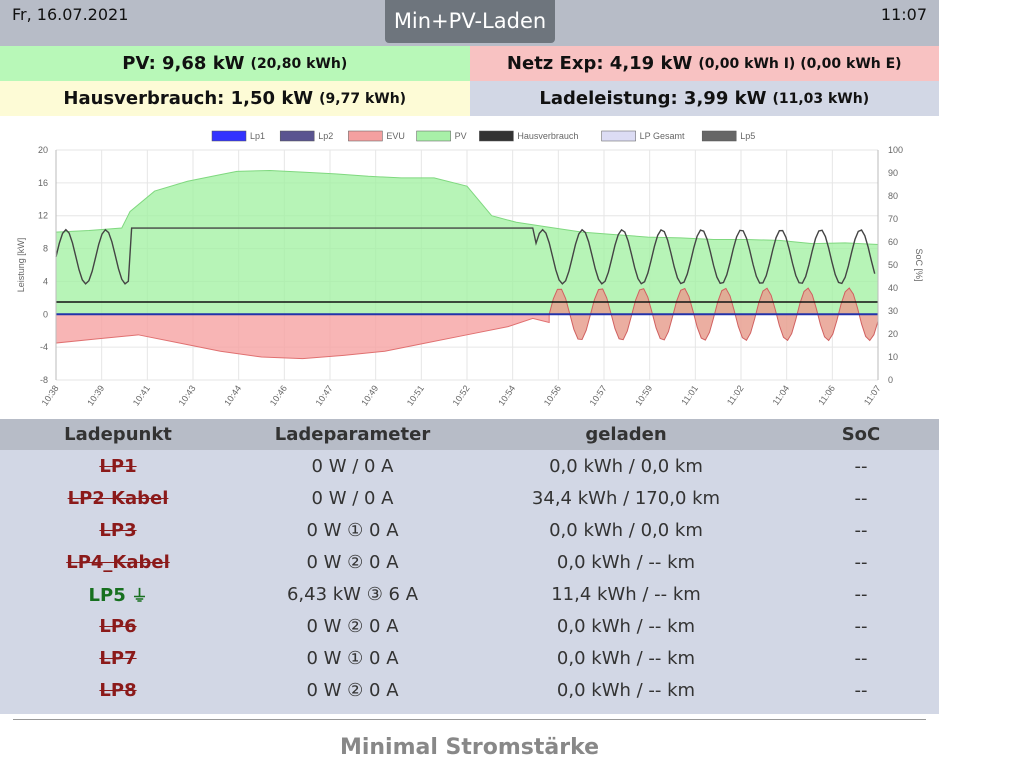 The image size is (1027, 769). What do you see at coordinates (302, 336) in the screenshot?
I see `evu-area` at bounding box center [302, 336].